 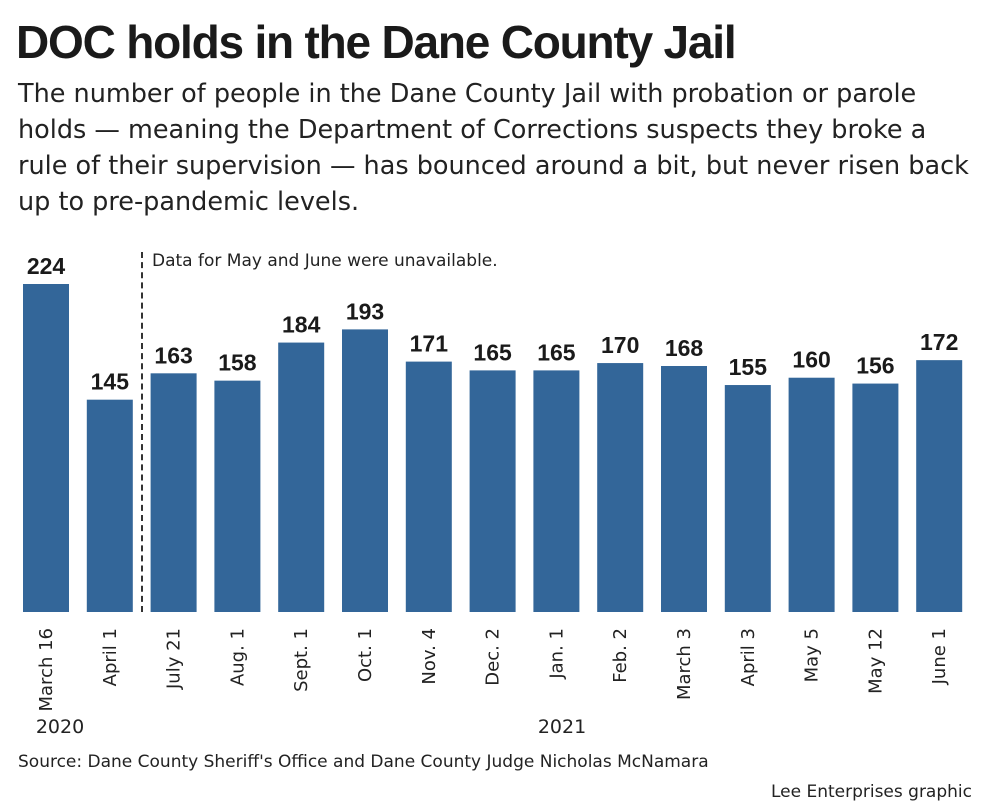 What do you see at coordinates (325, 261) in the screenshot?
I see `data-gap-annotation: Data for May and June were unavailable.` at bounding box center [325, 261].